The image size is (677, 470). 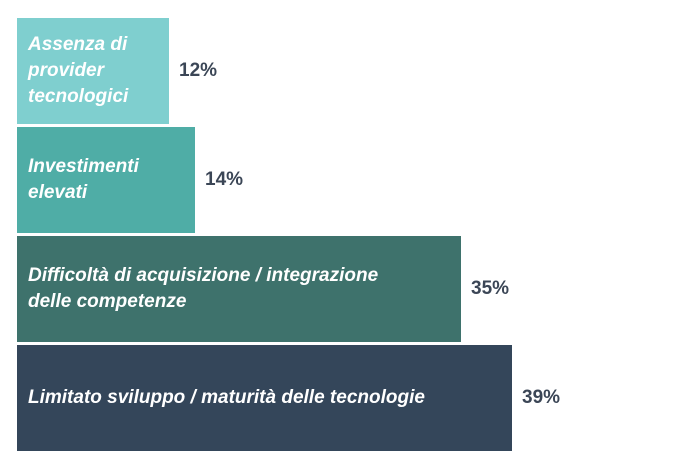 What do you see at coordinates (198, 70) in the screenshot?
I see `bar-value-label: 12%` at bounding box center [198, 70].